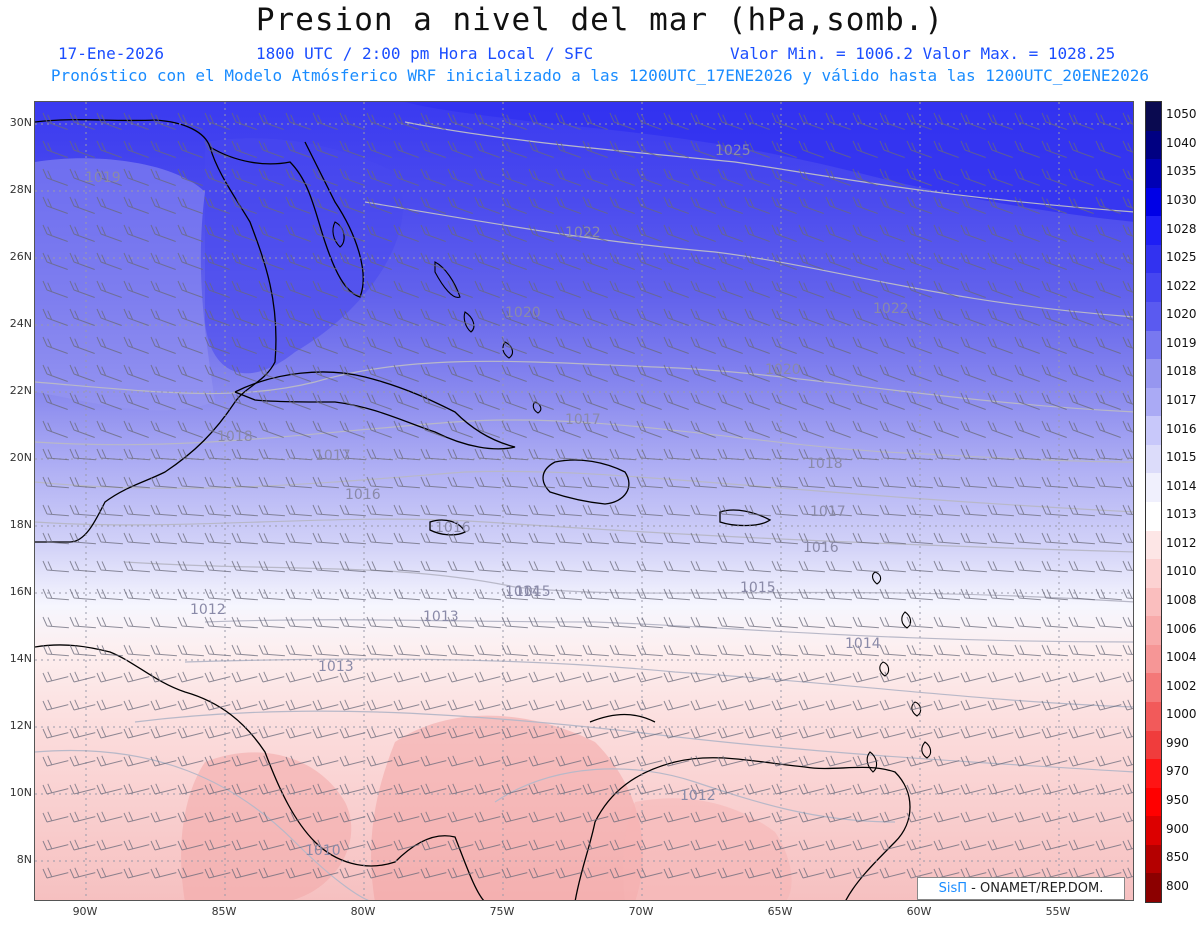  What do you see at coordinates (20, 658) in the screenshot?
I see `lat-tick-label: 14N` at bounding box center [20, 658].